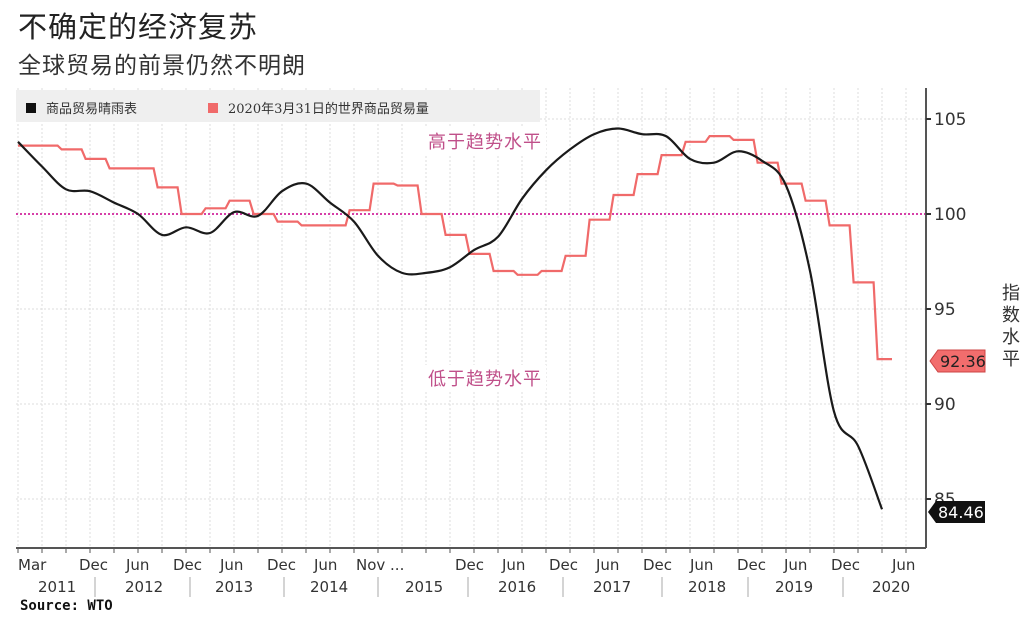 This screenshot has height=619, width=1033. I want to click on x-year-label: 2014, so click(329, 587).